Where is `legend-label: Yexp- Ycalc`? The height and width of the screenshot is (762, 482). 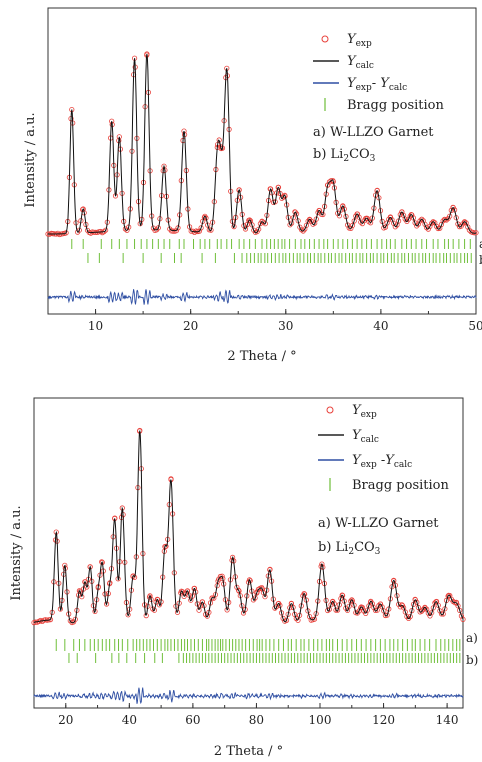
legend-label: Yexp- Ycalc is located at coordinates (377, 84).